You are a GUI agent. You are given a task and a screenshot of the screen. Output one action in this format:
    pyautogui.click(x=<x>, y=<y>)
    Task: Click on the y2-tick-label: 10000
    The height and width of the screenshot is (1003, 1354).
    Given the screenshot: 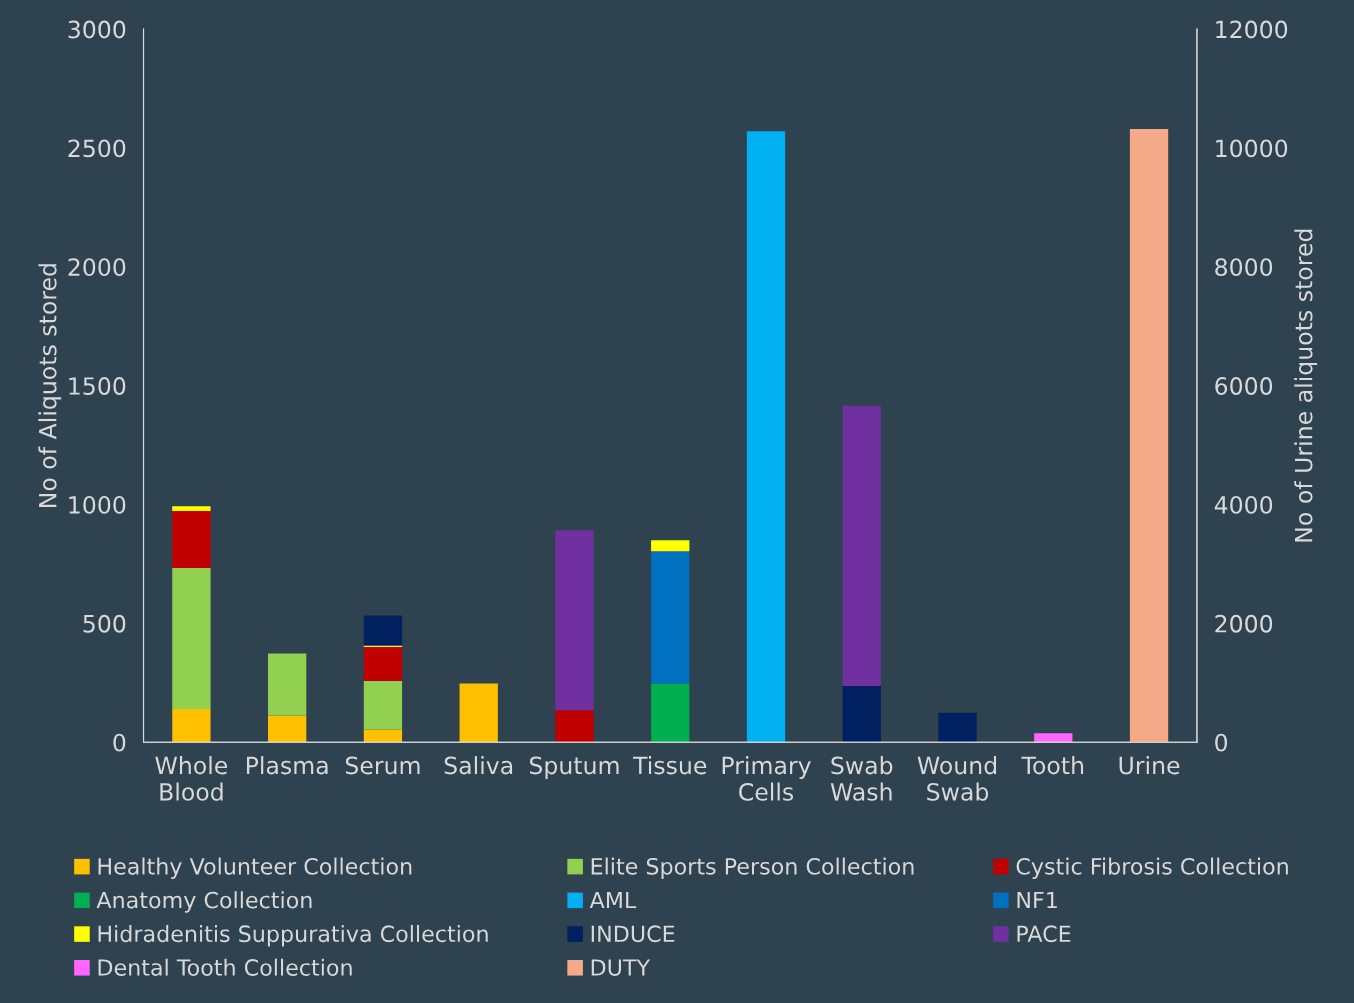 What is the action you would take?
    pyautogui.click(x=1252, y=148)
    